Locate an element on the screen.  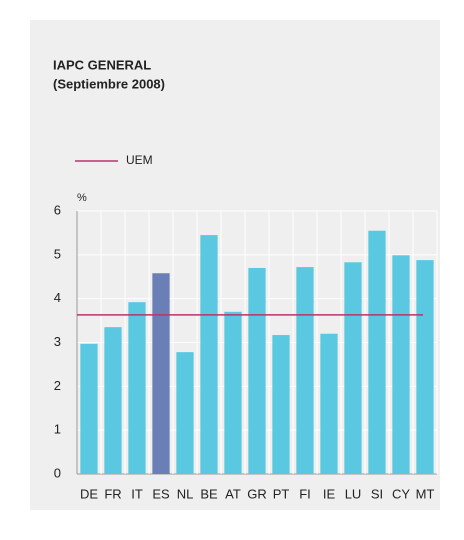
x-tick-label: NL is located at coordinates (185, 493).